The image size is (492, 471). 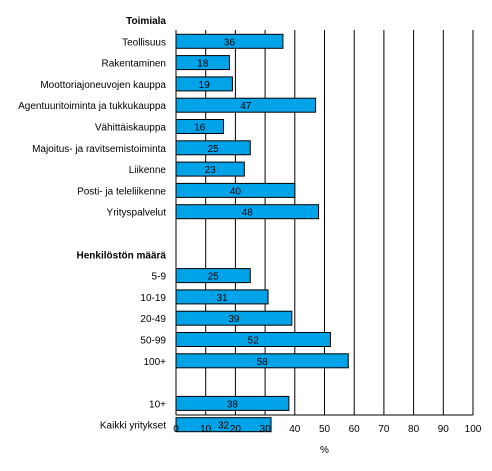 I want to click on x-tick-label: 20, so click(x=236, y=429).